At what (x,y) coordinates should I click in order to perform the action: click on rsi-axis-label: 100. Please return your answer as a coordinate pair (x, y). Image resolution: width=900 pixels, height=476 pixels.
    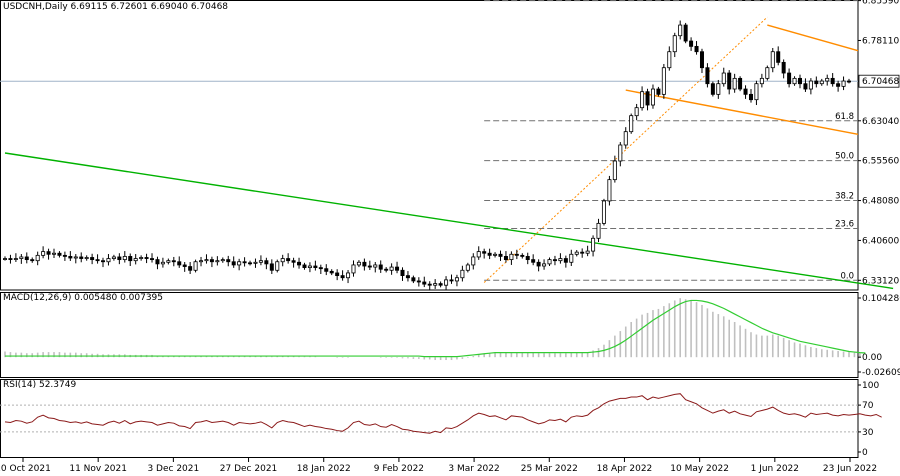
    Looking at the image, I should click on (870, 386).